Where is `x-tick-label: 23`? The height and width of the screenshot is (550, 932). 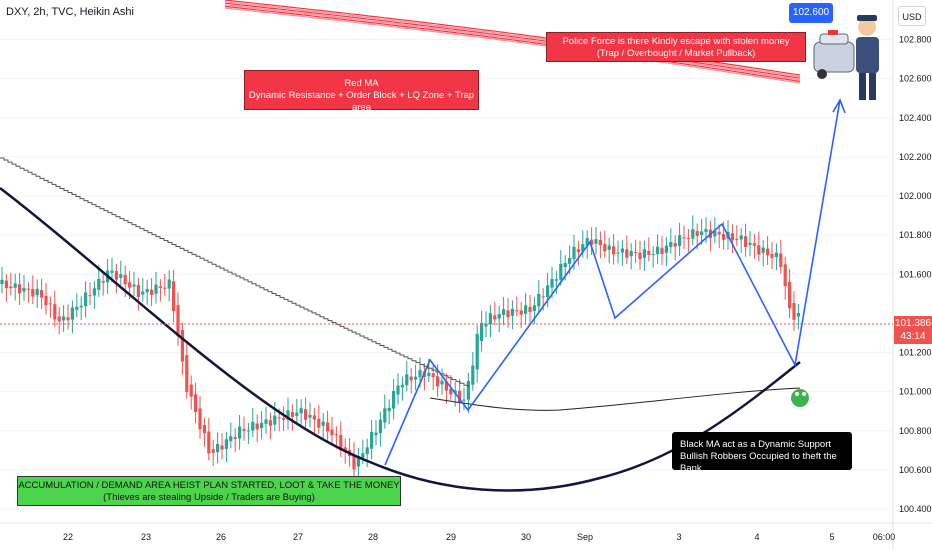
x-tick-label: 23 is located at coordinates (146, 537).